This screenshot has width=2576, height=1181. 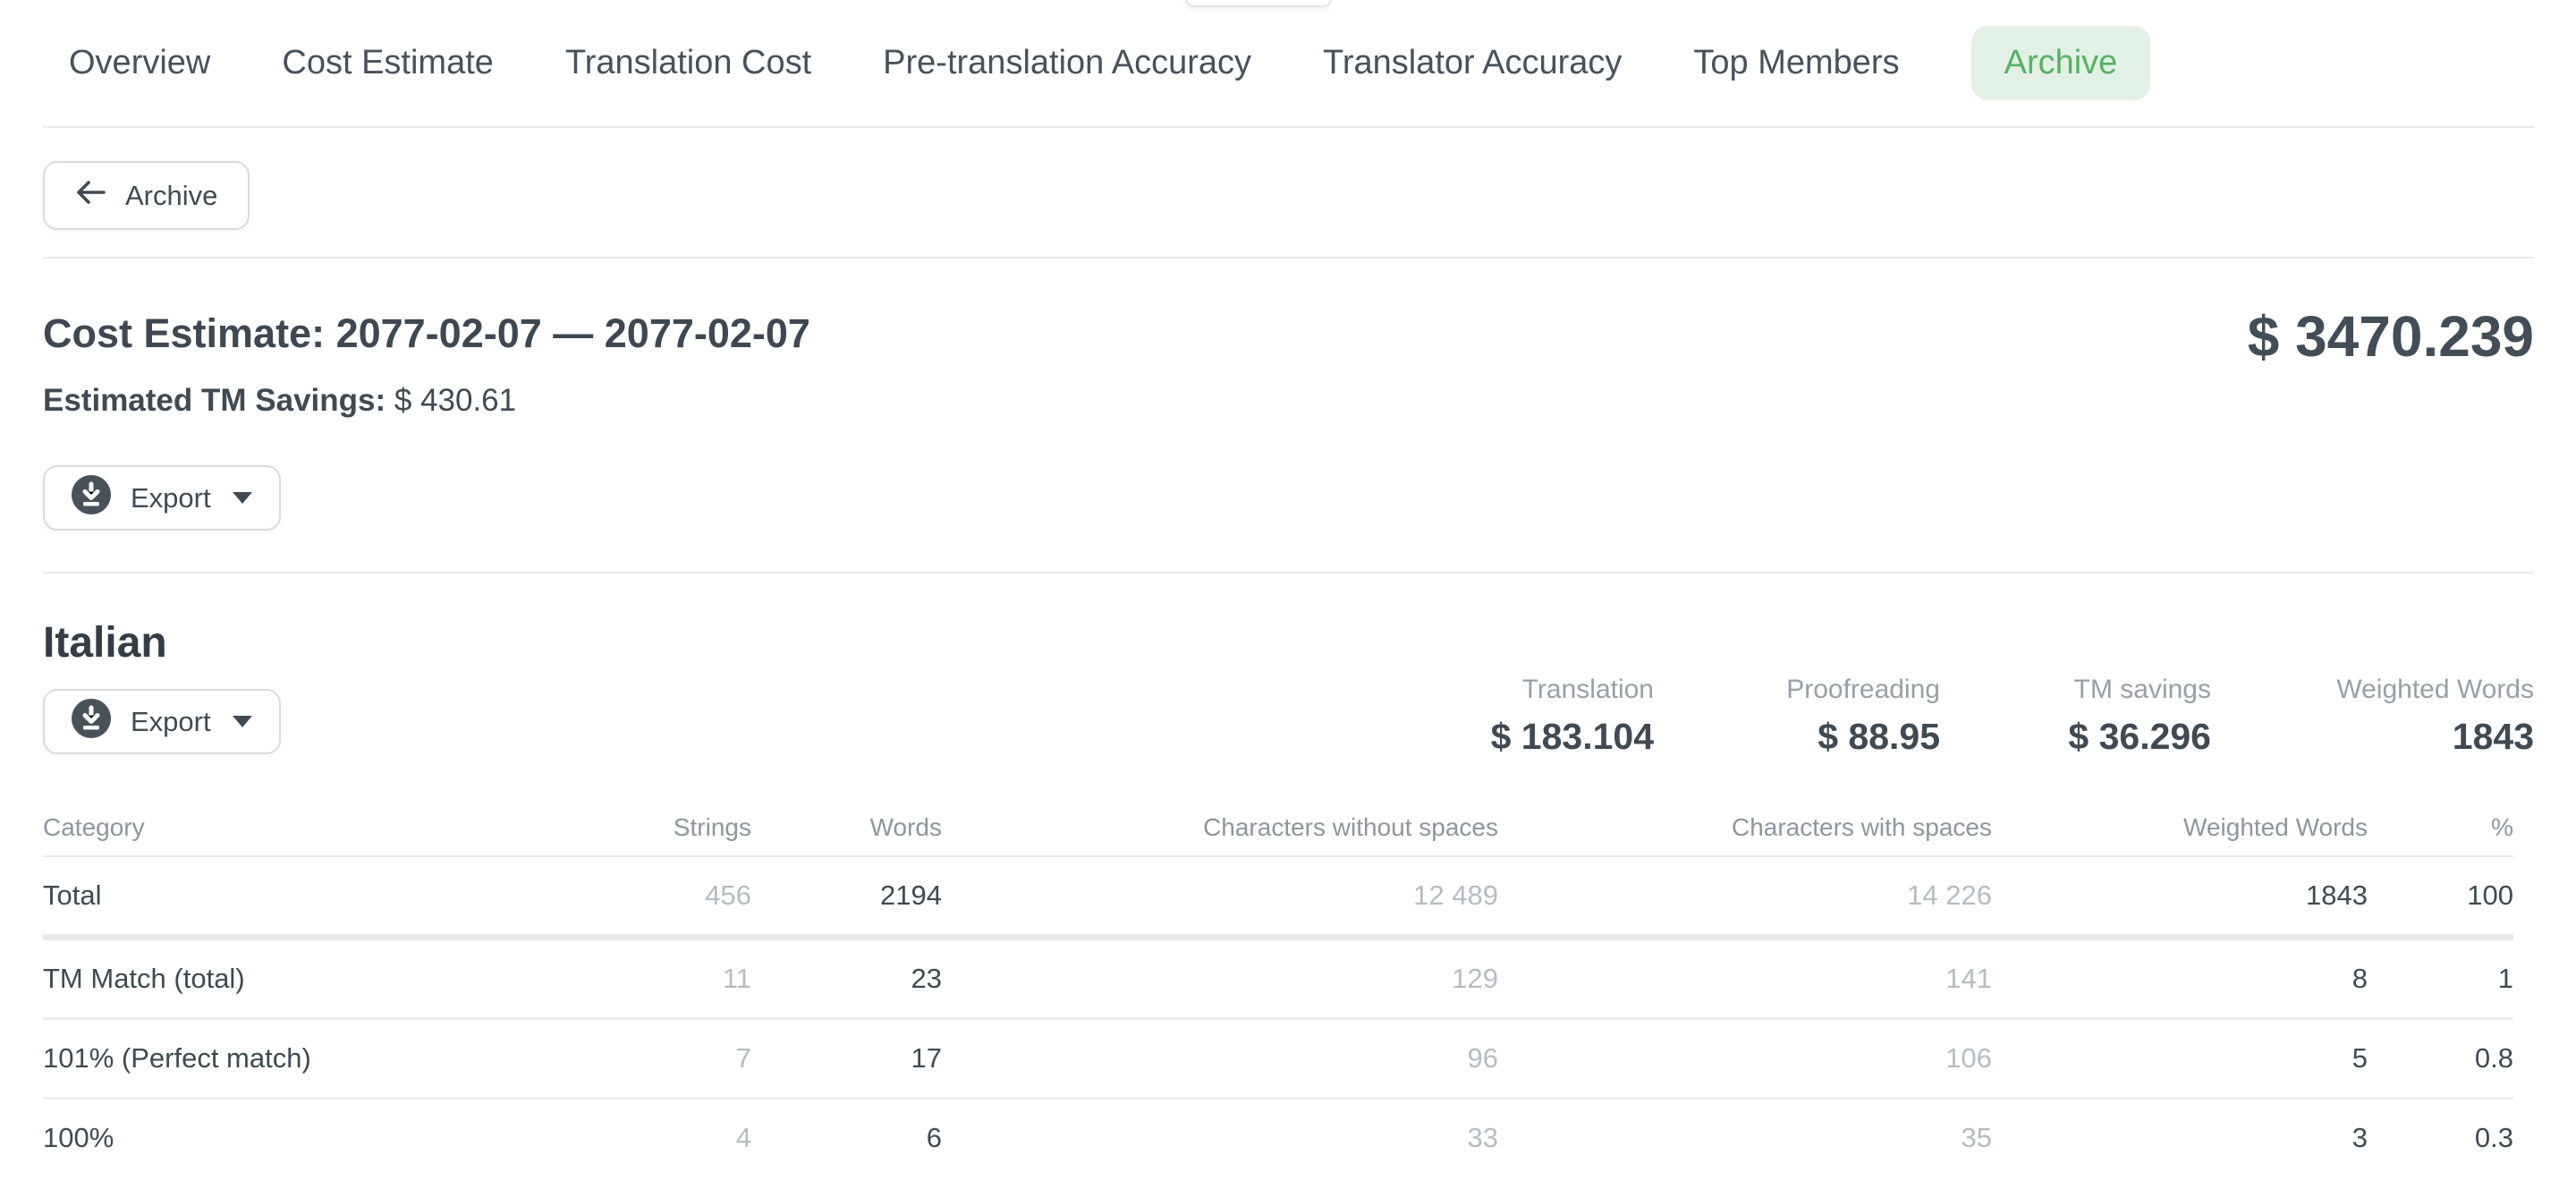 What do you see at coordinates (2505, 978) in the screenshot?
I see `cell-percent: 1` at bounding box center [2505, 978].